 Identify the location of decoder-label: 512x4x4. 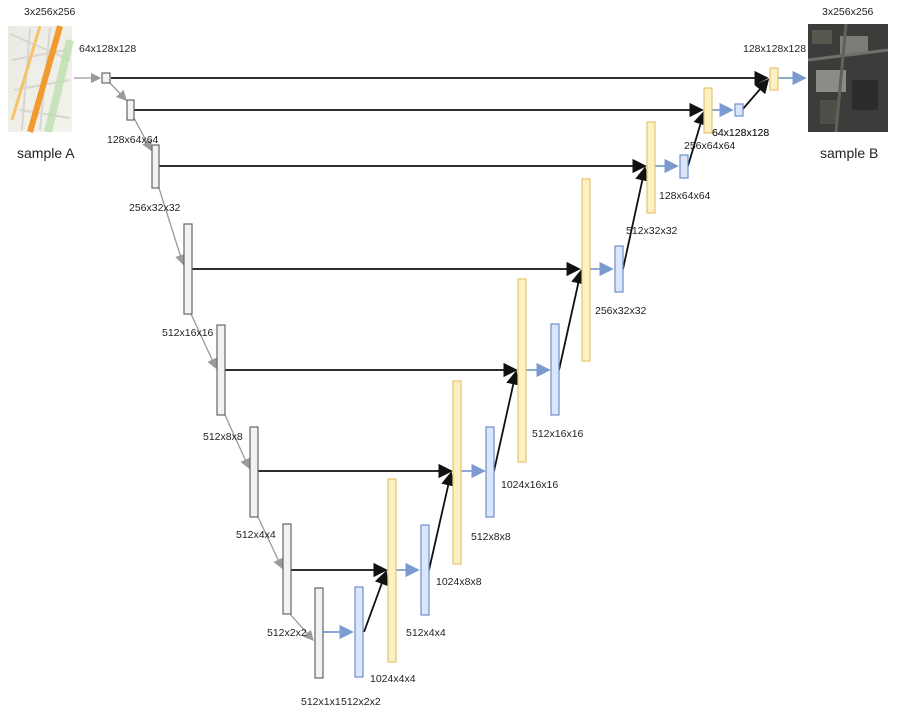
(426, 633).